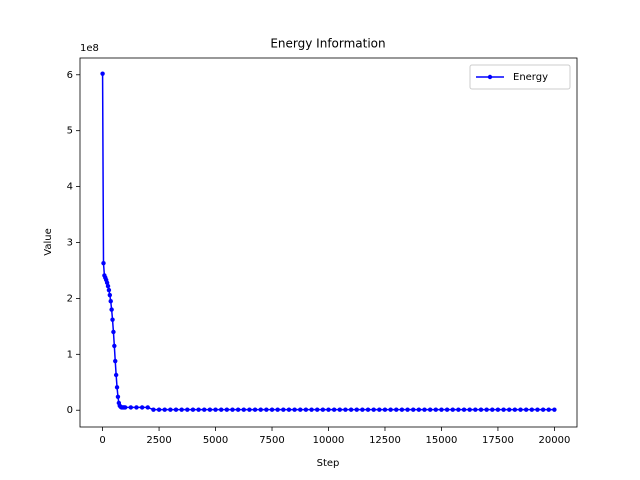  Describe the element at coordinates (442, 440) in the screenshot. I see `x-tick-label: 15000` at that location.